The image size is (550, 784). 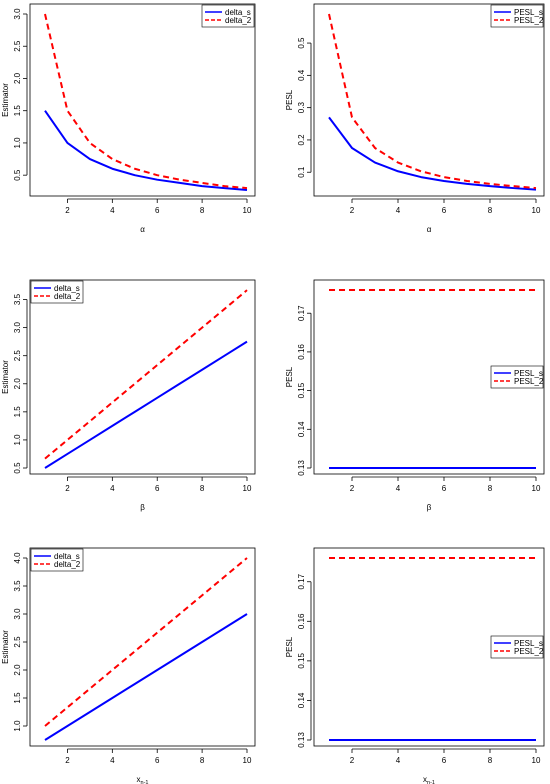 I want to click on y-axis: 0.5 1.0 1.5 2.0 2.5 3.0 3.5 Estimator, so click(x=14, y=383).